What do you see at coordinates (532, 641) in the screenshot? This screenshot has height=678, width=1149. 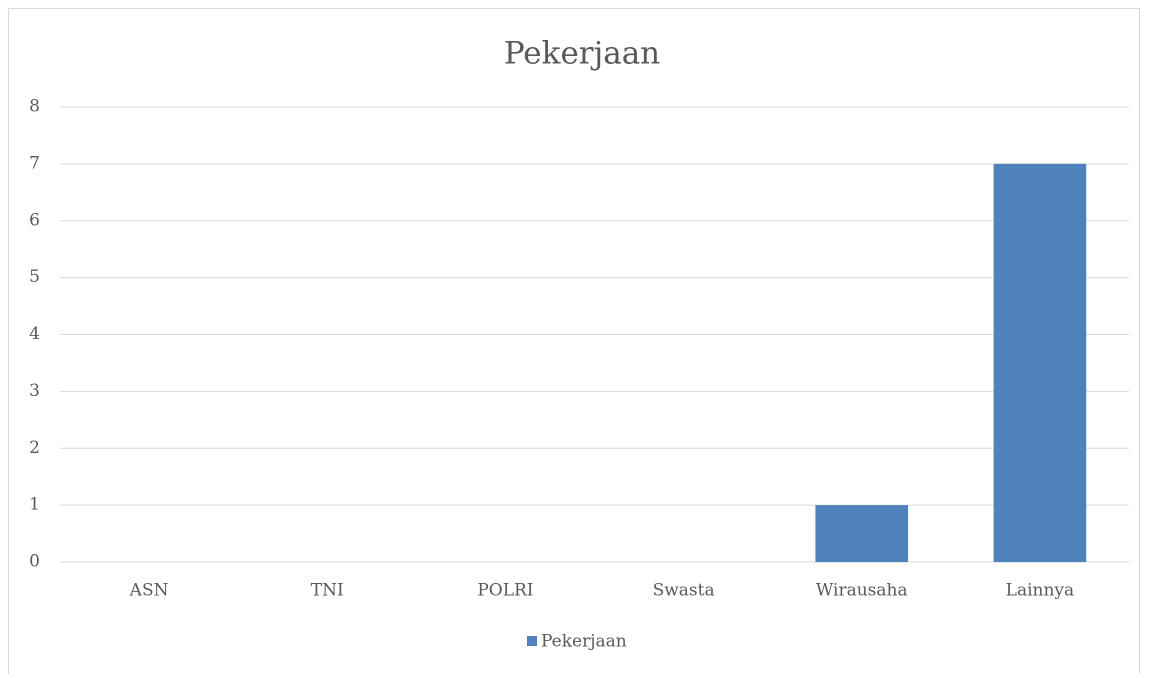 I see `legend-swatch` at bounding box center [532, 641].